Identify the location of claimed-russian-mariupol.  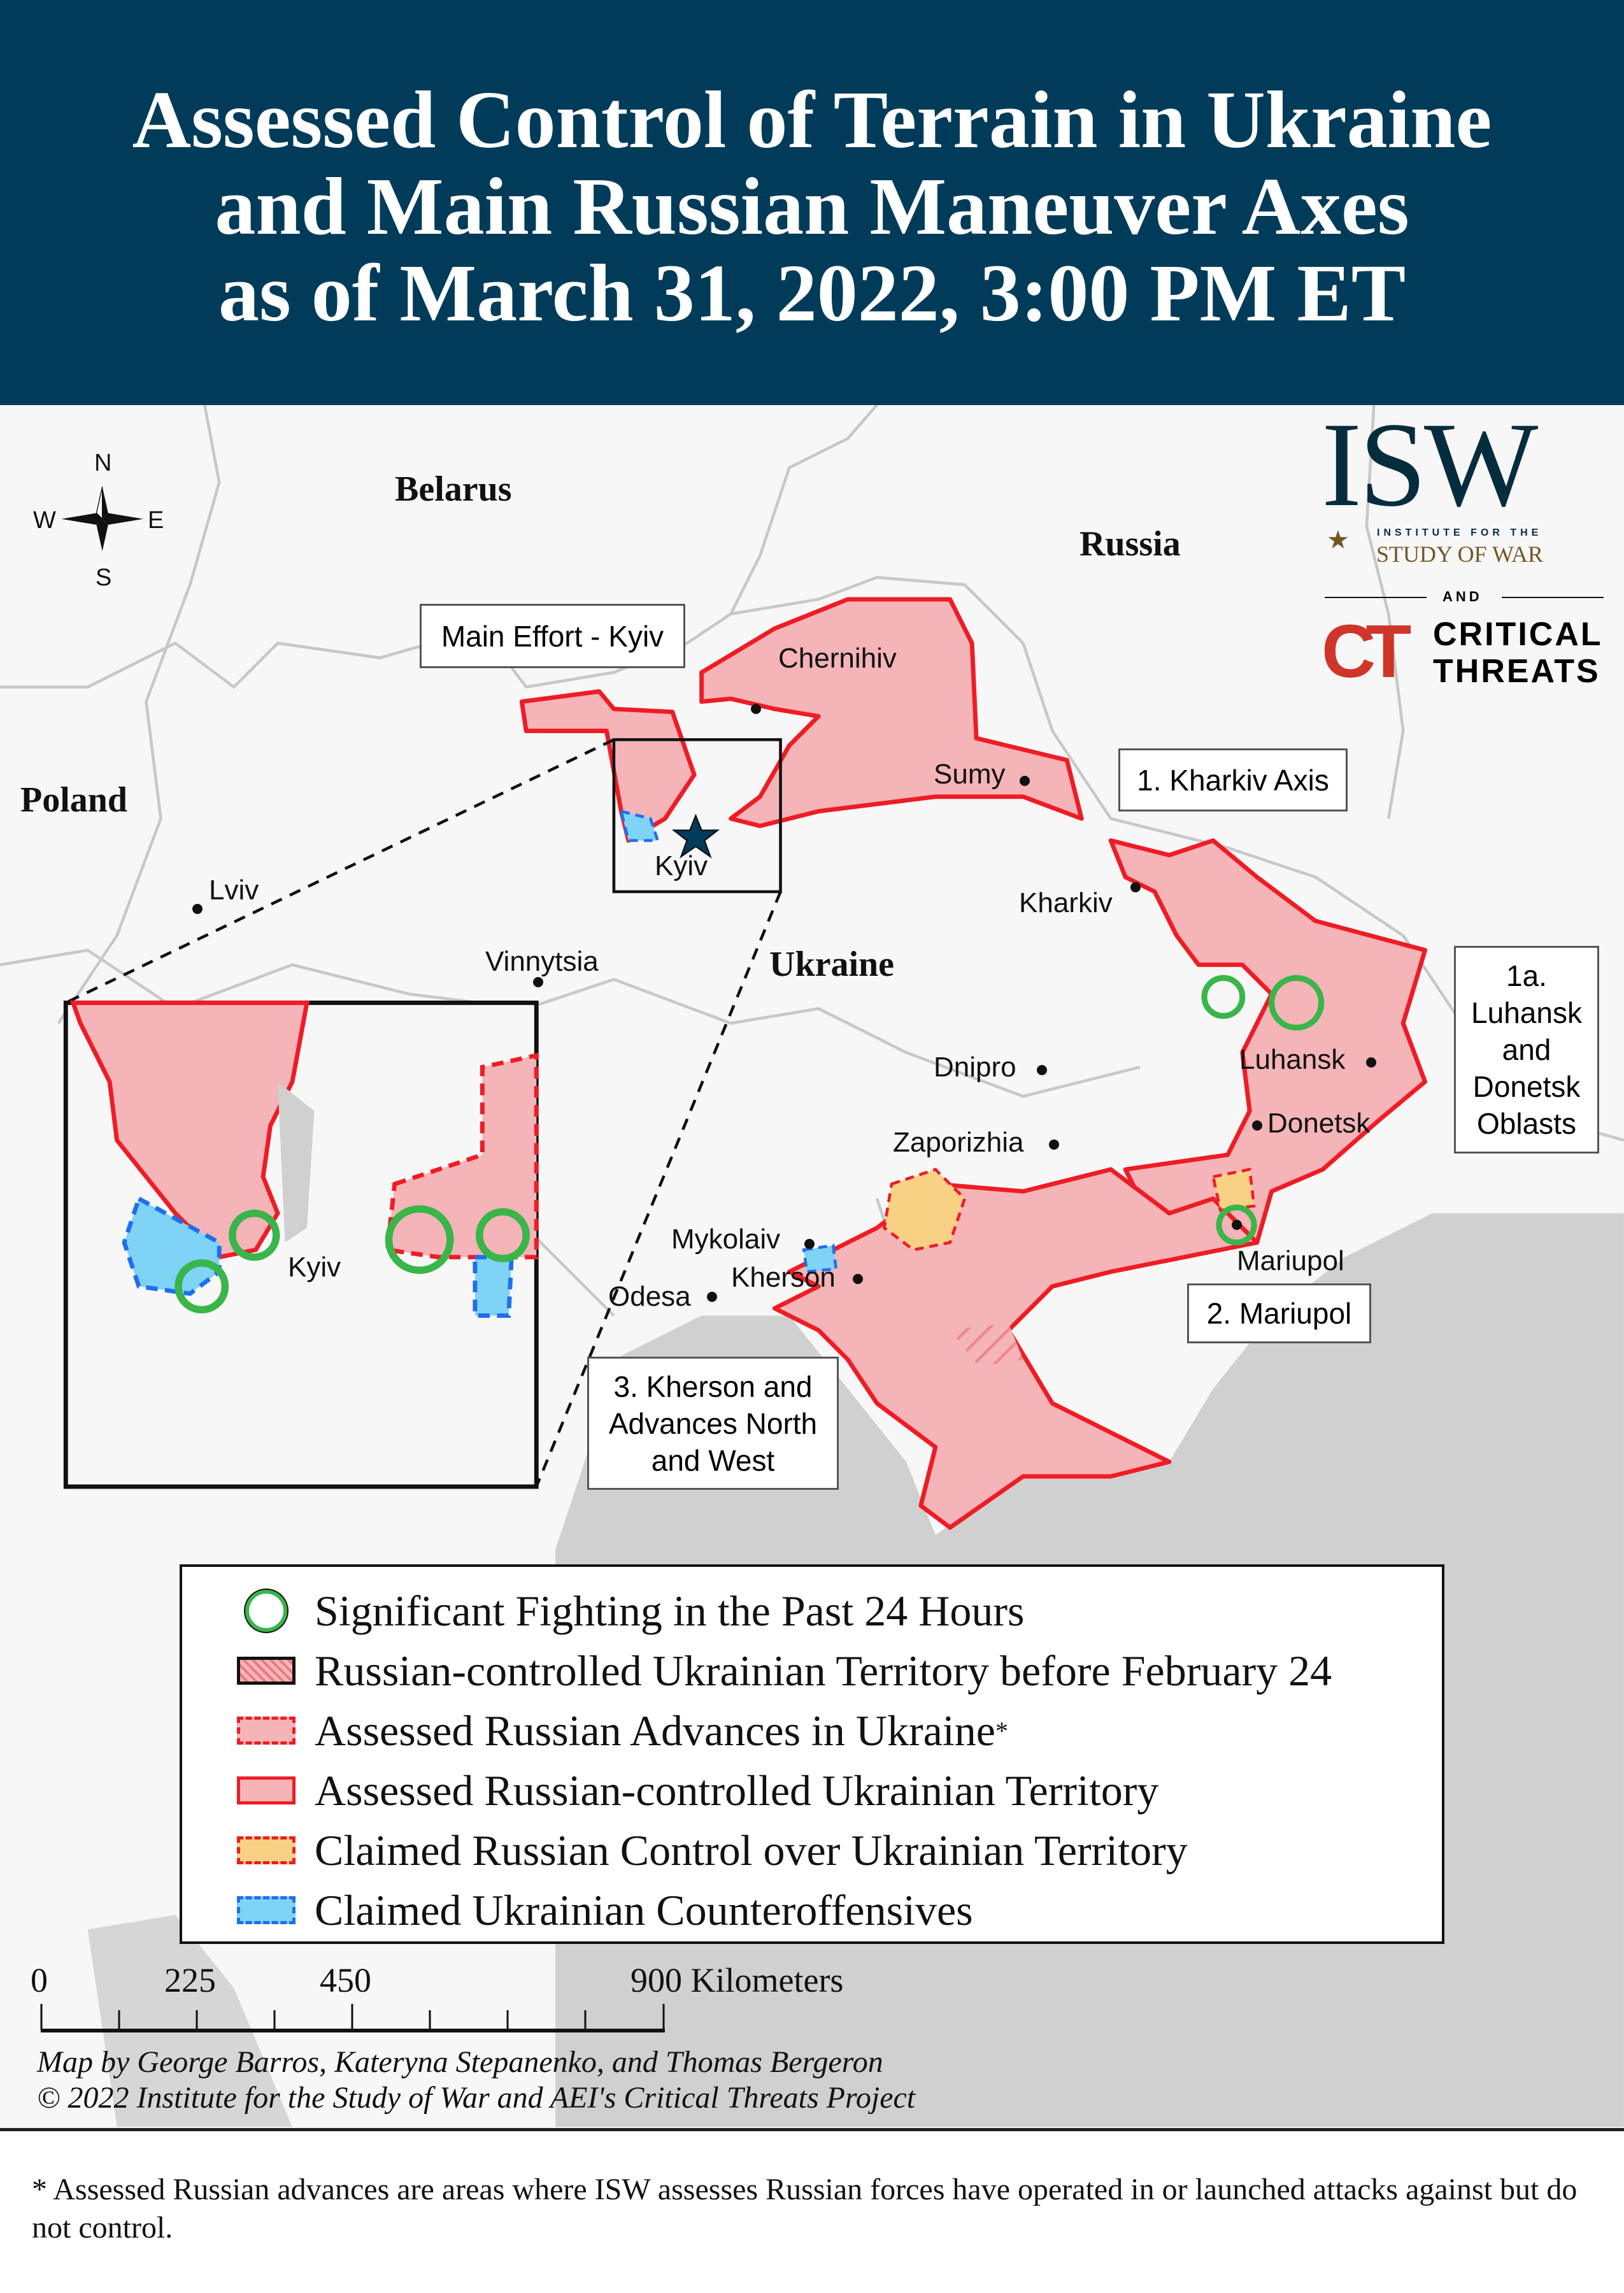
(1233, 1190).